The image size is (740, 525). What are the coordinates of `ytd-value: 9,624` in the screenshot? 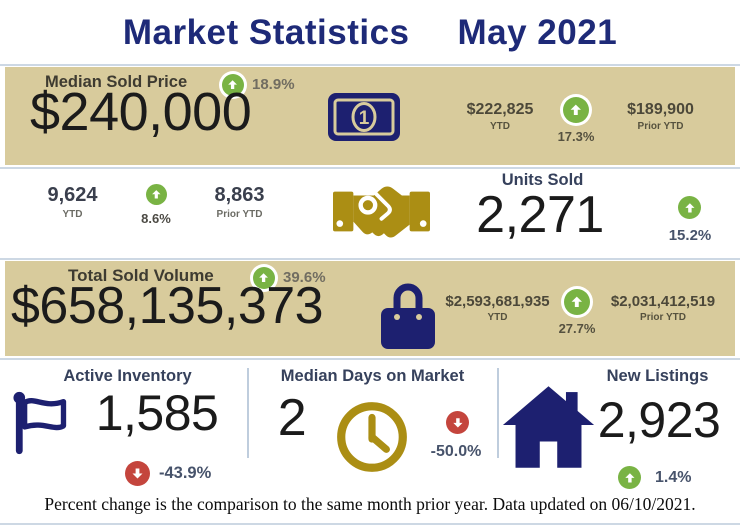 It's located at (72, 195).